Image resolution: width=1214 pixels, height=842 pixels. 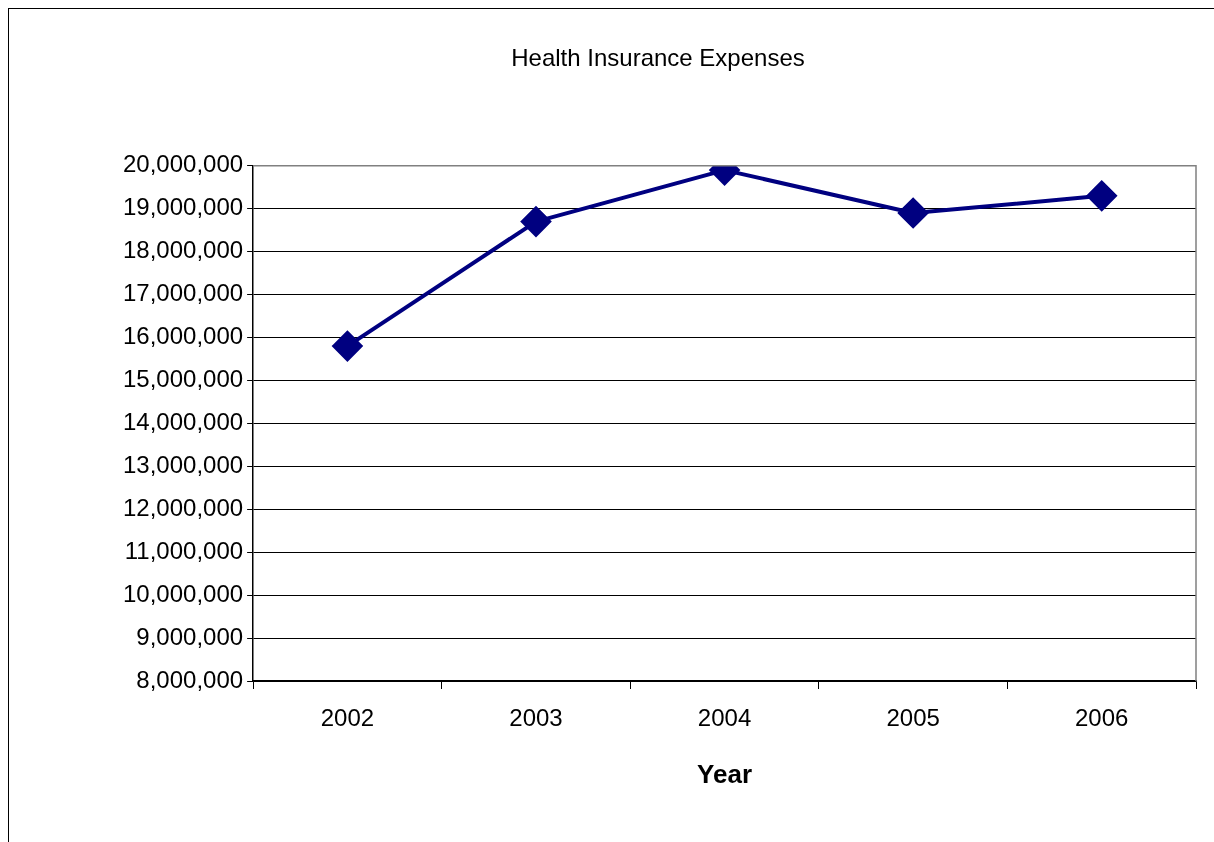 What do you see at coordinates (183, 507) in the screenshot?
I see `y-tick-label: 12,000,000` at bounding box center [183, 507].